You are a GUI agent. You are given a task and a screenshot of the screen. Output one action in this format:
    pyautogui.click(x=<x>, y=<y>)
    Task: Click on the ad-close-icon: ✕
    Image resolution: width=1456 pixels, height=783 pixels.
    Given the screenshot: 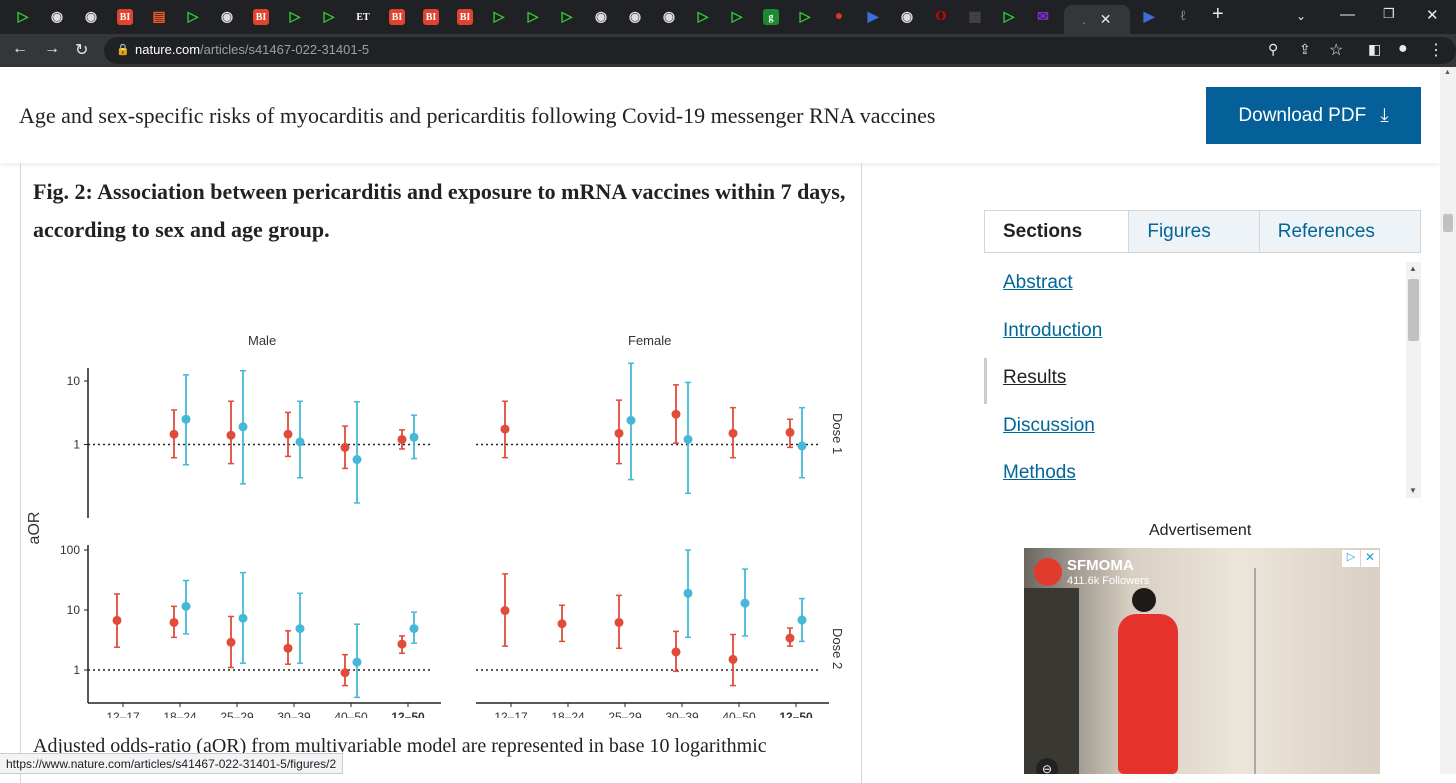 What is the action you would take?
    pyautogui.click(x=1370, y=558)
    